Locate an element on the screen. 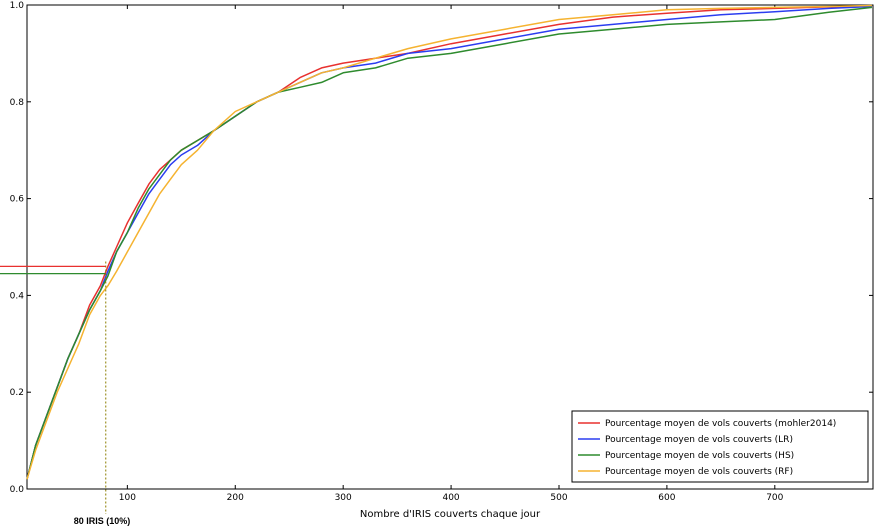 This screenshot has height=529, width=881. y-tick-label: 0.4 is located at coordinates (17, 296).